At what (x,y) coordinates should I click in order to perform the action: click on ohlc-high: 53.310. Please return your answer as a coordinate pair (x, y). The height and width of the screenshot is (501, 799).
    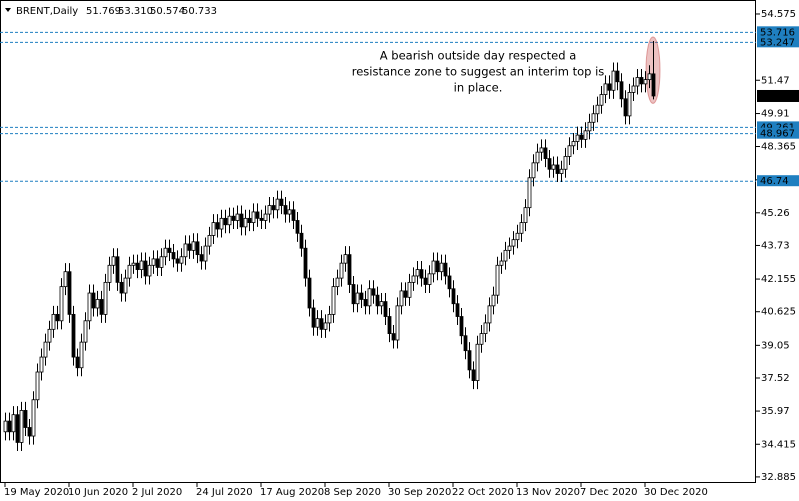
    Looking at the image, I should click on (135, 11).